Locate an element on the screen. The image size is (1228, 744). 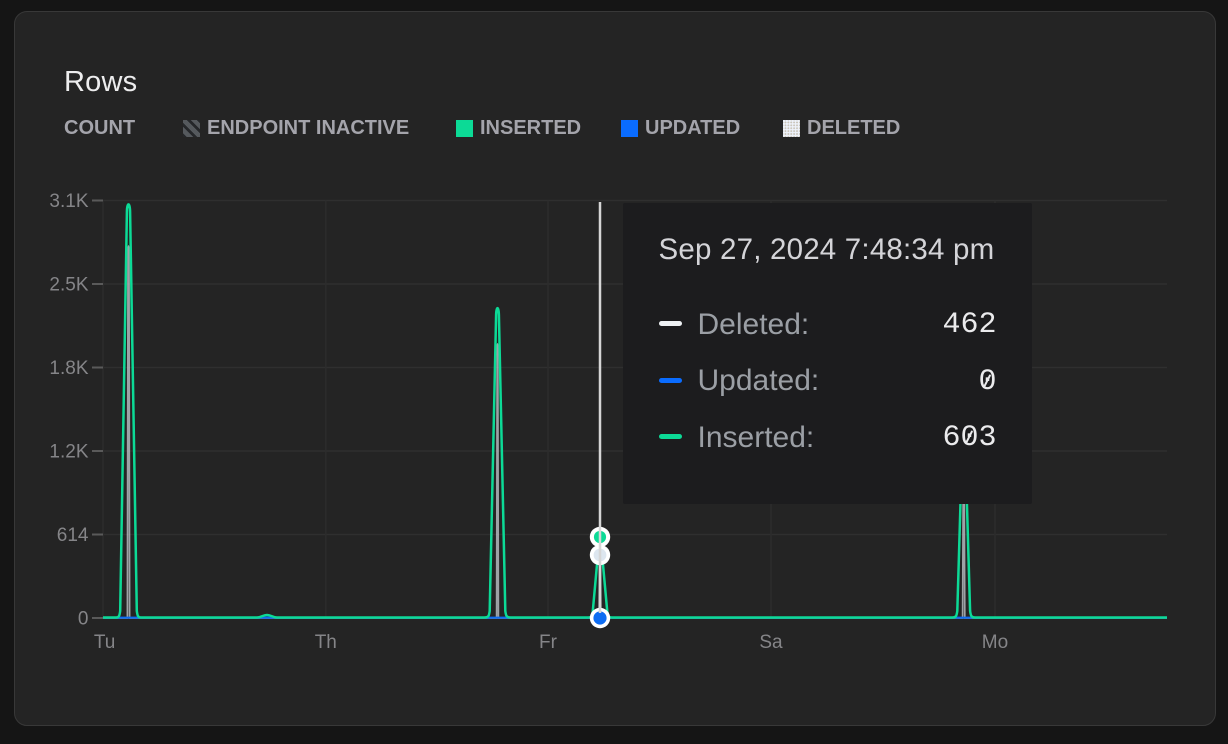
svg-text: Th is located at coordinates (326, 642).